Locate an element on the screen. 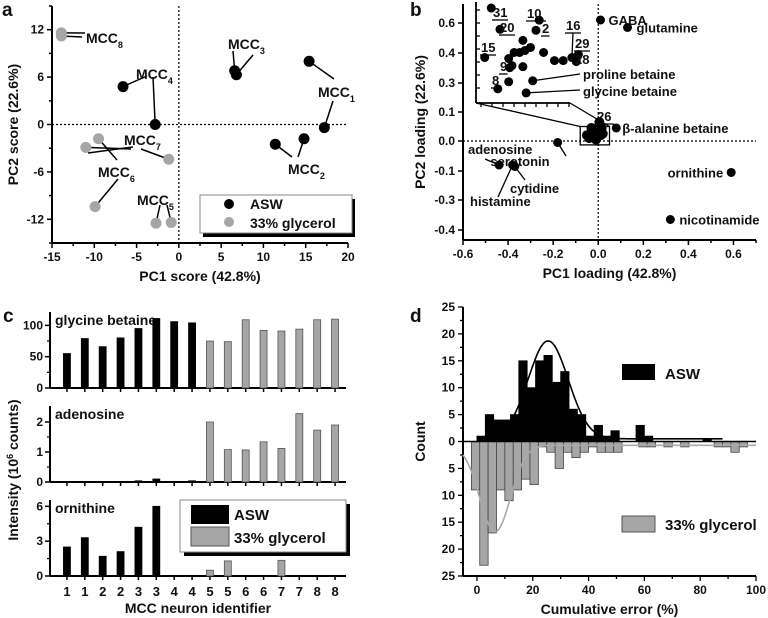 The width and height of the screenshot is (768, 618). inset-source-box is located at coordinates (595, 135).